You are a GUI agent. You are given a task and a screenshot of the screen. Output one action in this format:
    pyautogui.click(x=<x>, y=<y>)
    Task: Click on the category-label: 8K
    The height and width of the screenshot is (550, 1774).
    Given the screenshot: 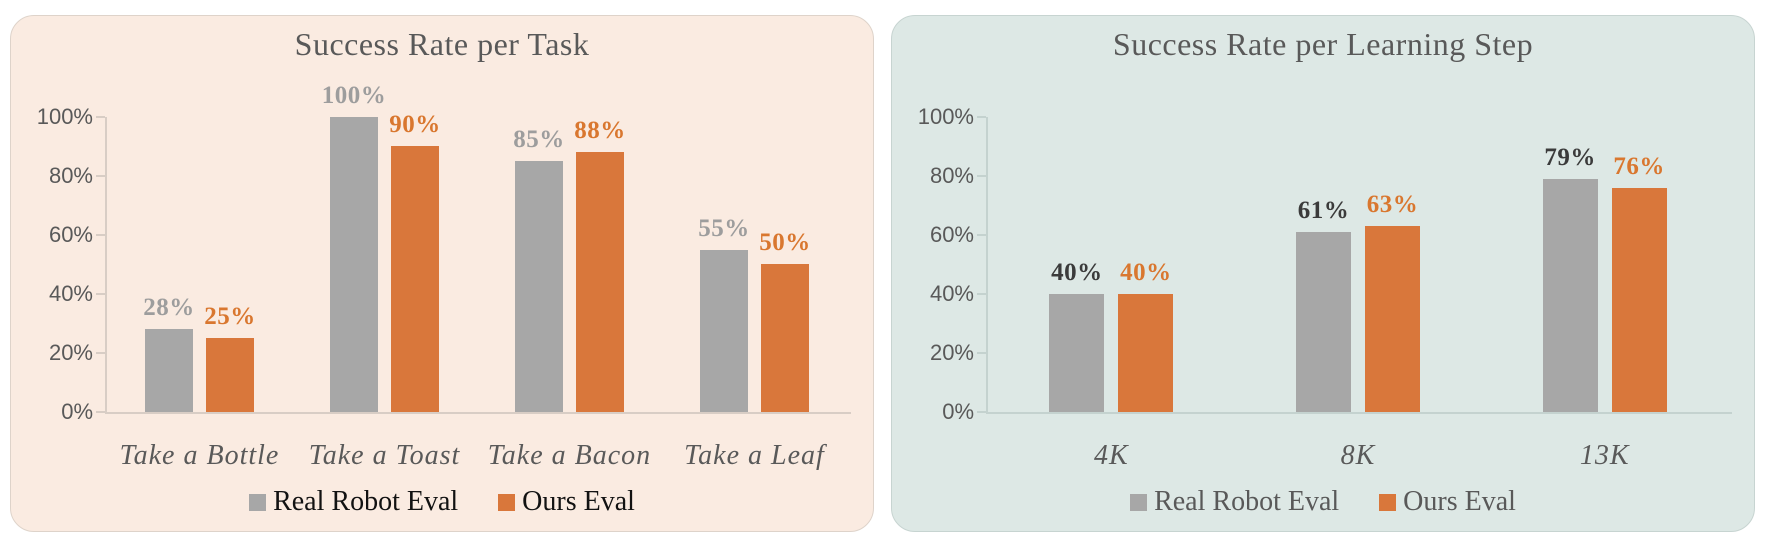 What is the action you would take?
    pyautogui.click(x=1358, y=455)
    